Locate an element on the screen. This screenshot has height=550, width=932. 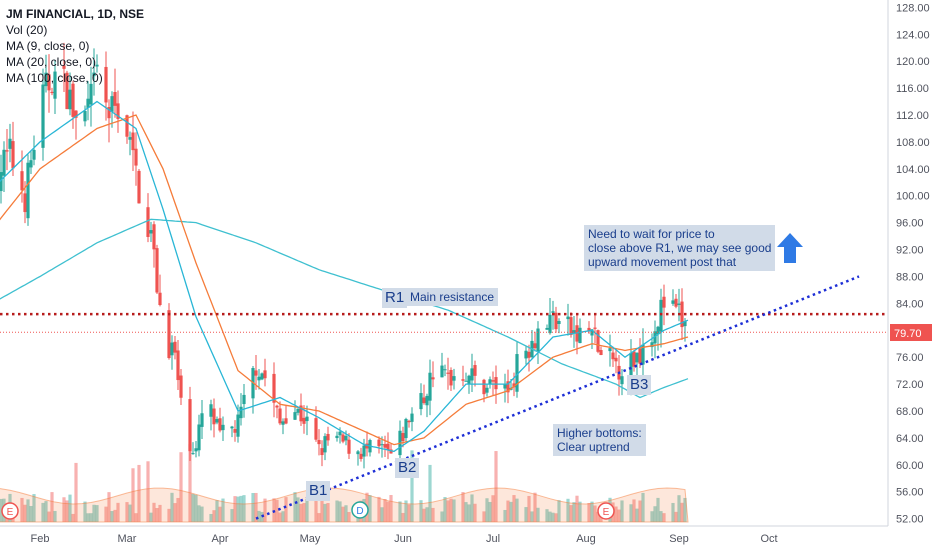
event-marker-e1: E is located at coordinates (10, 511).